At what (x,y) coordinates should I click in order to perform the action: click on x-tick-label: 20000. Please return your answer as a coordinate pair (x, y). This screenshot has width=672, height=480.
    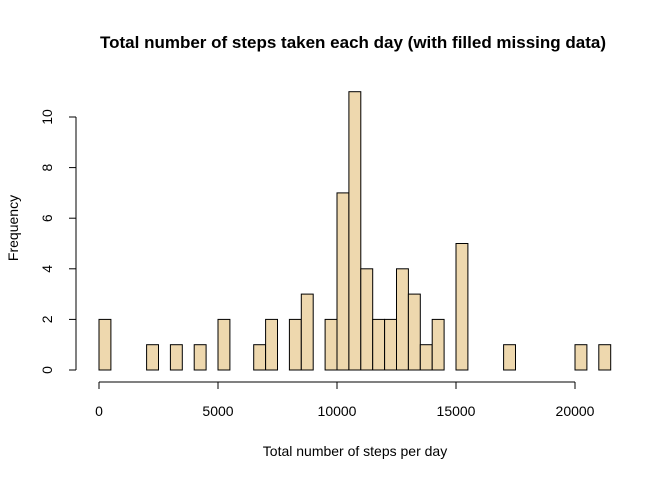
    Looking at the image, I should click on (575, 411).